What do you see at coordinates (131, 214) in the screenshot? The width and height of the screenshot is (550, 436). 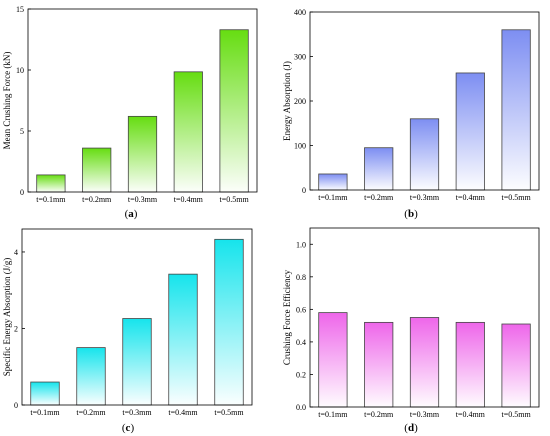 I see `panel-label: (a)` at bounding box center [131, 214].